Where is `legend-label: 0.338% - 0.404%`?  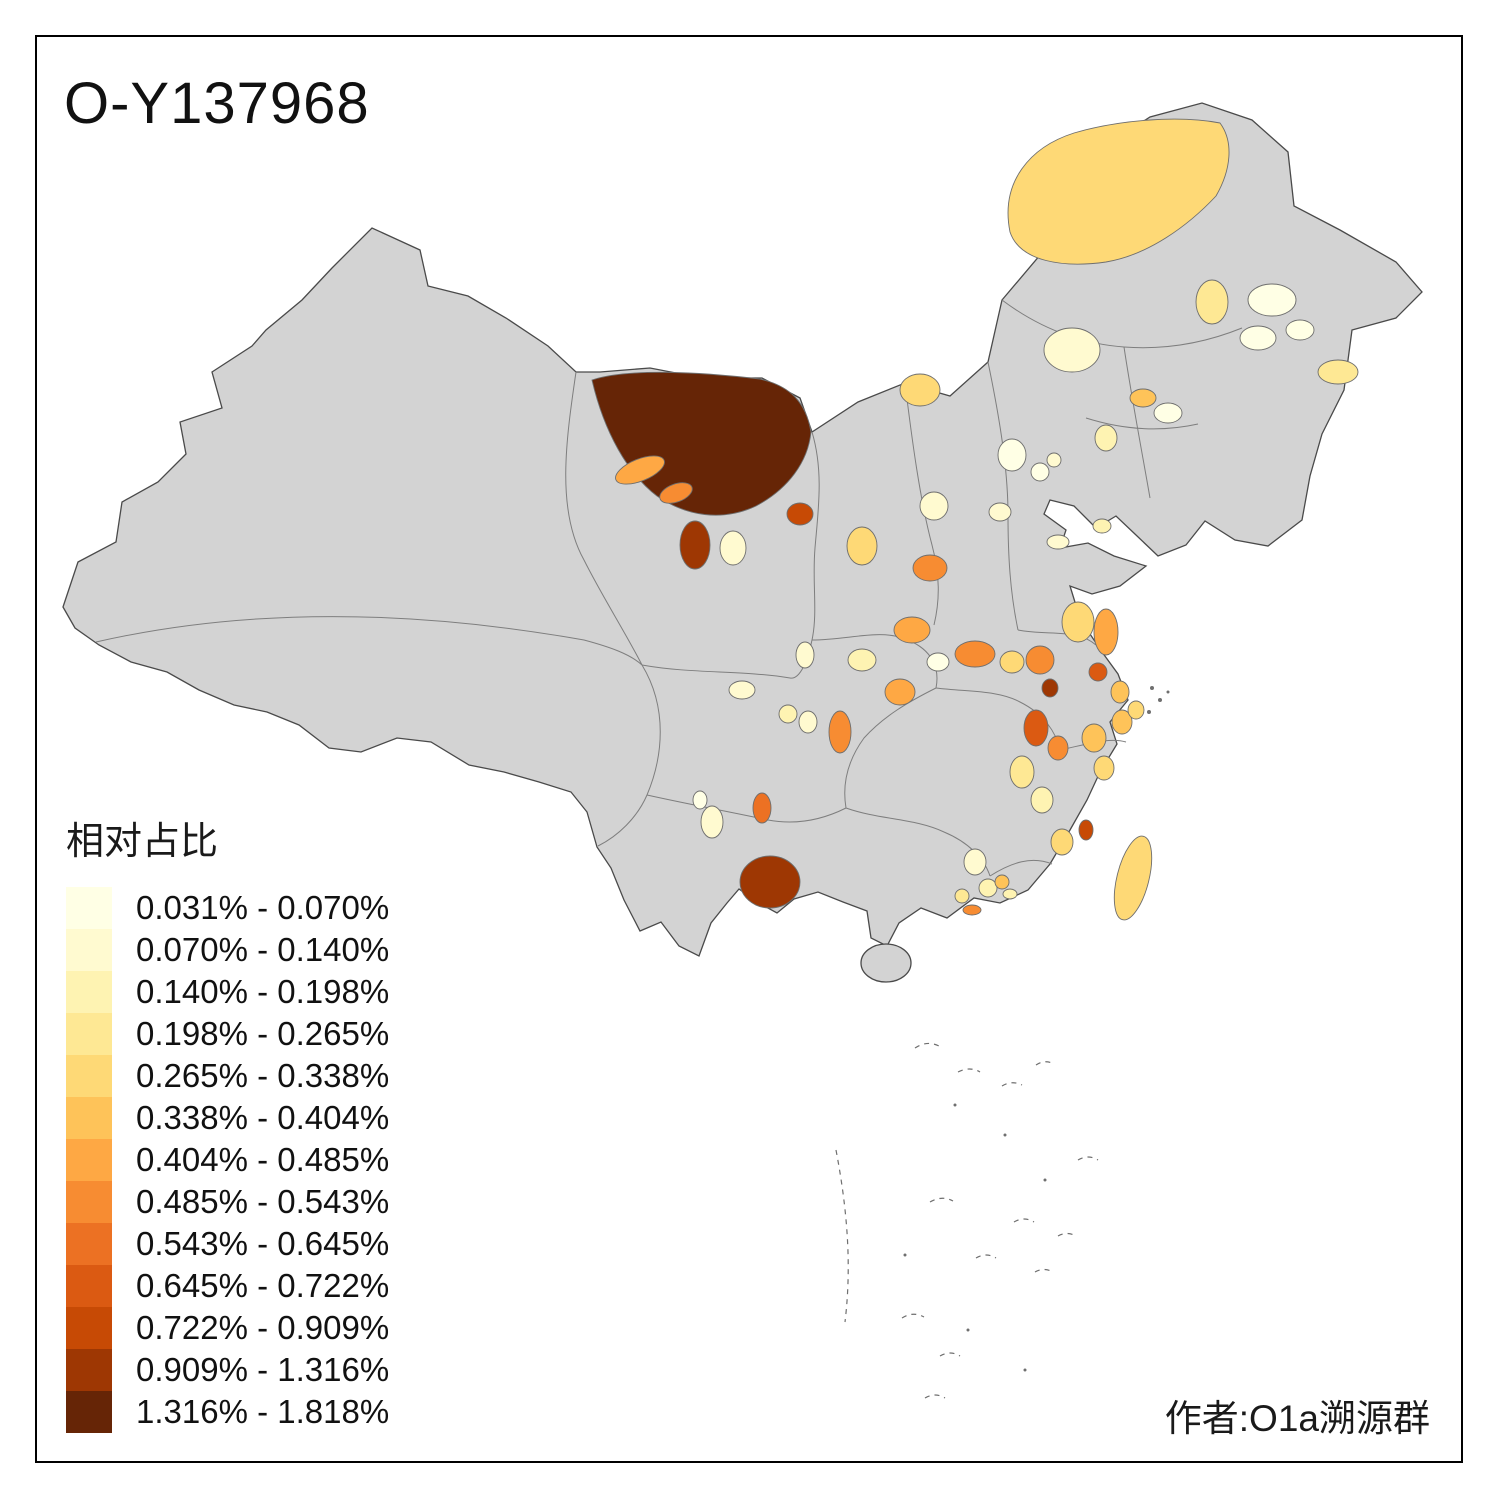
legend-label: 0.338% - 0.404% is located at coordinates (263, 1117).